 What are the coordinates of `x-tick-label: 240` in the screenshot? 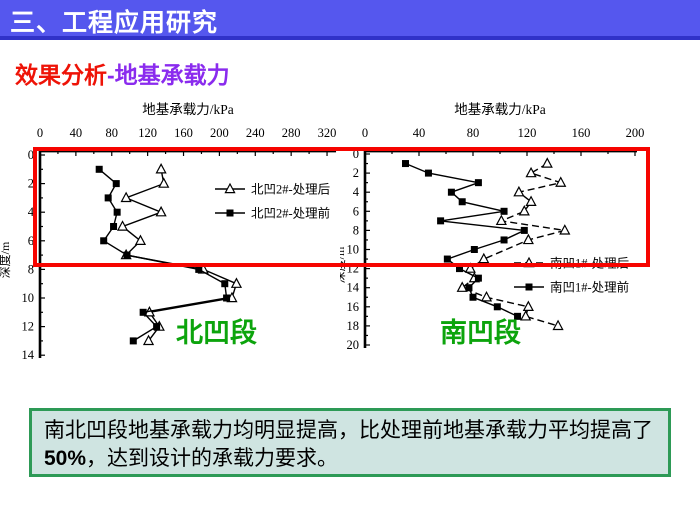 It's located at (255, 133).